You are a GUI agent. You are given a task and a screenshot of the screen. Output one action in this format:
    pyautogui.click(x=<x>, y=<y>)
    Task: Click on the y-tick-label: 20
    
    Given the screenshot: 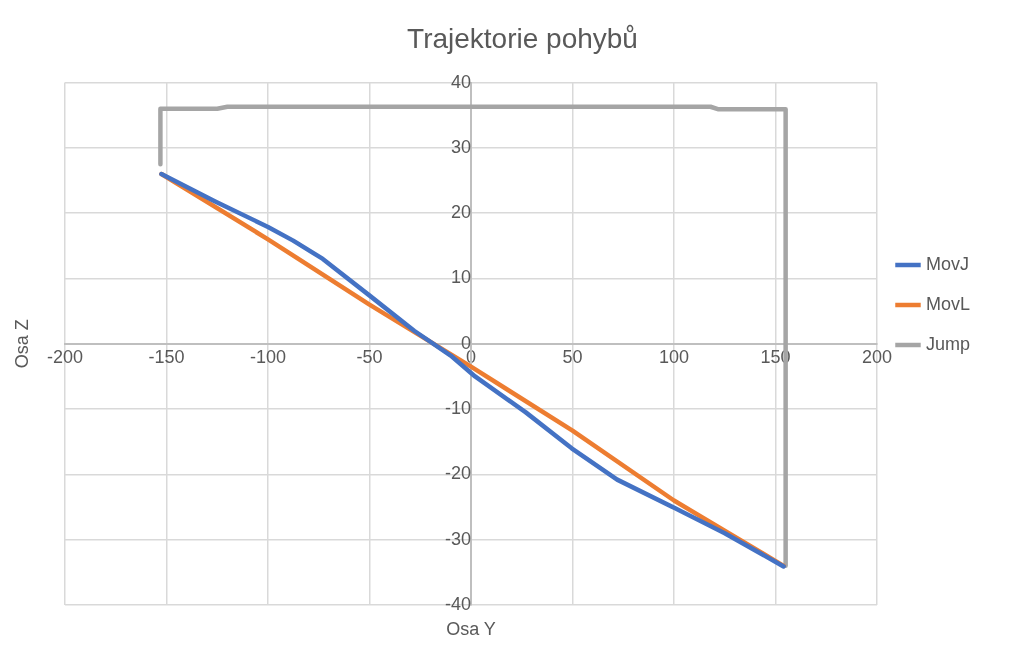 What is the action you would take?
    pyautogui.click(x=460, y=212)
    